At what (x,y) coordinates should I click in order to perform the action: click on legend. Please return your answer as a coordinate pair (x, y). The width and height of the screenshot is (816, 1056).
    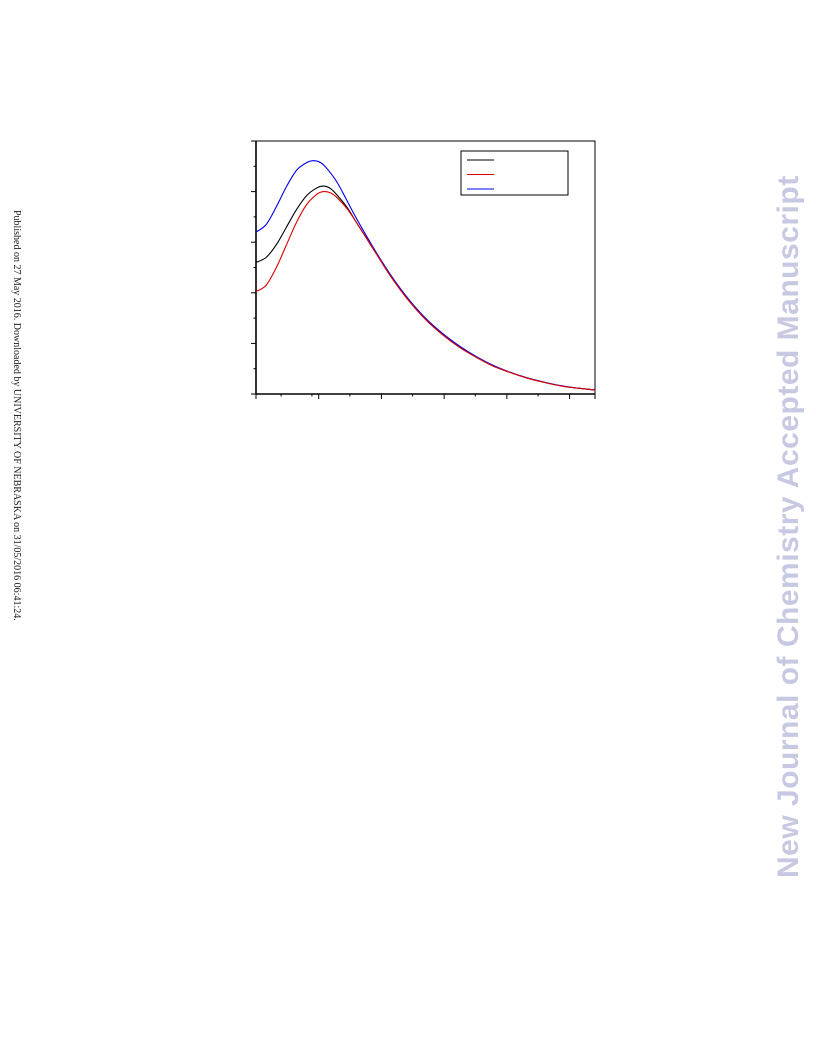
    Looking at the image, I should click on (514, 173).